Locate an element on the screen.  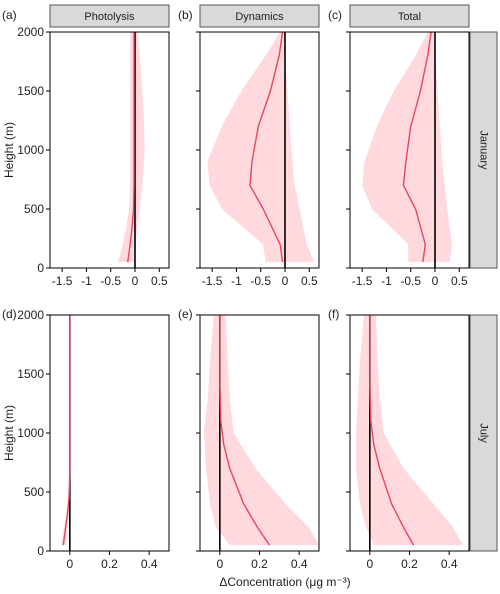
panel-c: -1.5 -1 -0.5 0 0.5 (c) is located at coordinates (399, 148).